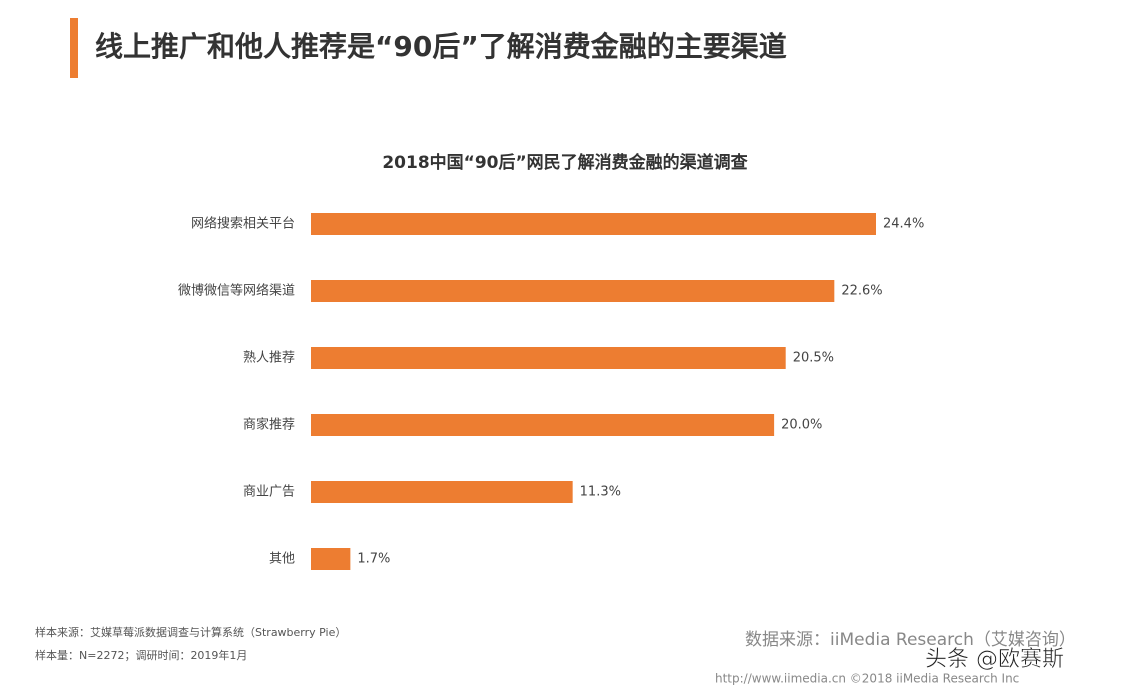 The height and width of the screenshot is (692, 1124). I want to click on value-label: 22.6%, so click(861, 291).